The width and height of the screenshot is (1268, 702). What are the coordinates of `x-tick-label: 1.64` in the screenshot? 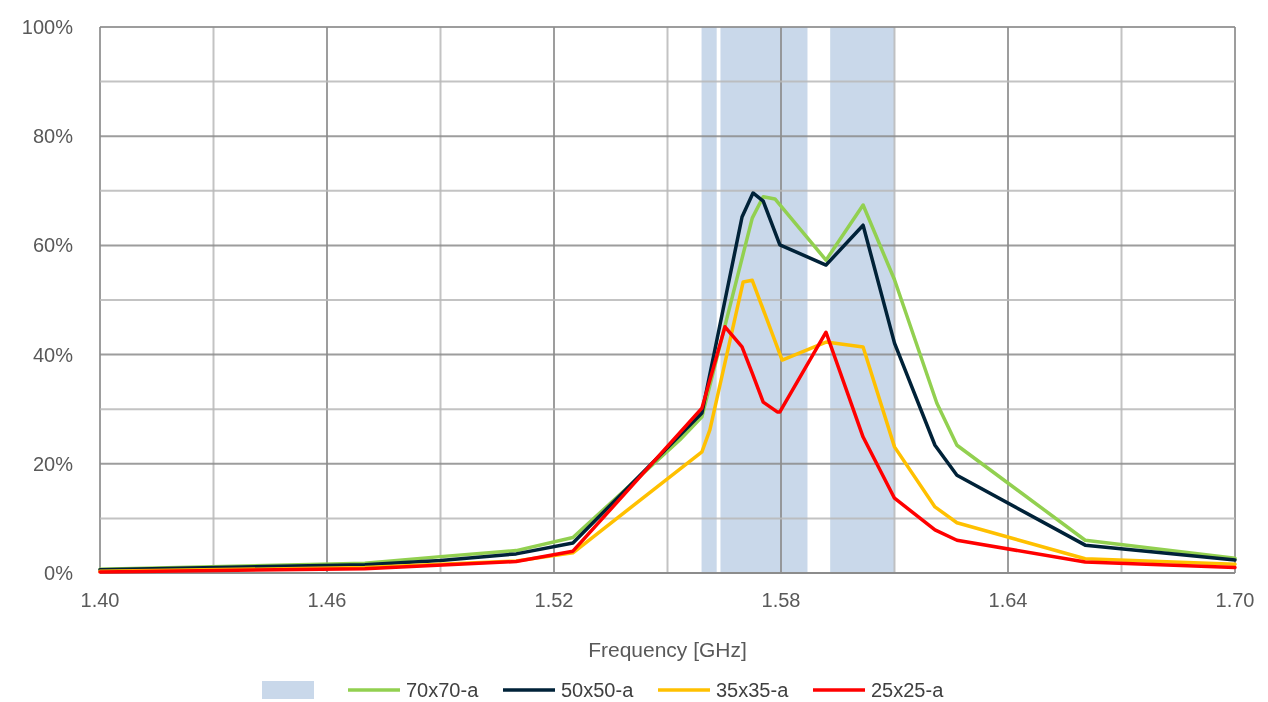 It's located at (1008, 600).